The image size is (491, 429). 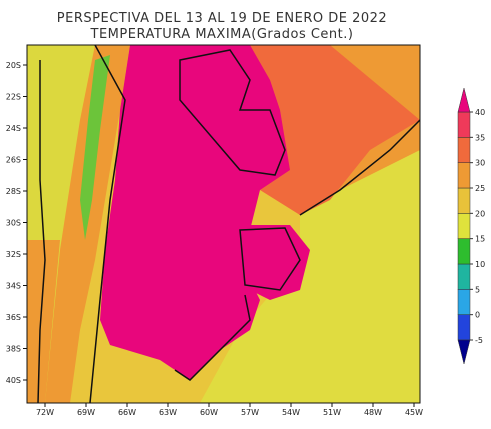 What do you see at coordinates (13, 286) in the screenshot?
I see `lat-label: 34S` at bounding box center [13, 286].